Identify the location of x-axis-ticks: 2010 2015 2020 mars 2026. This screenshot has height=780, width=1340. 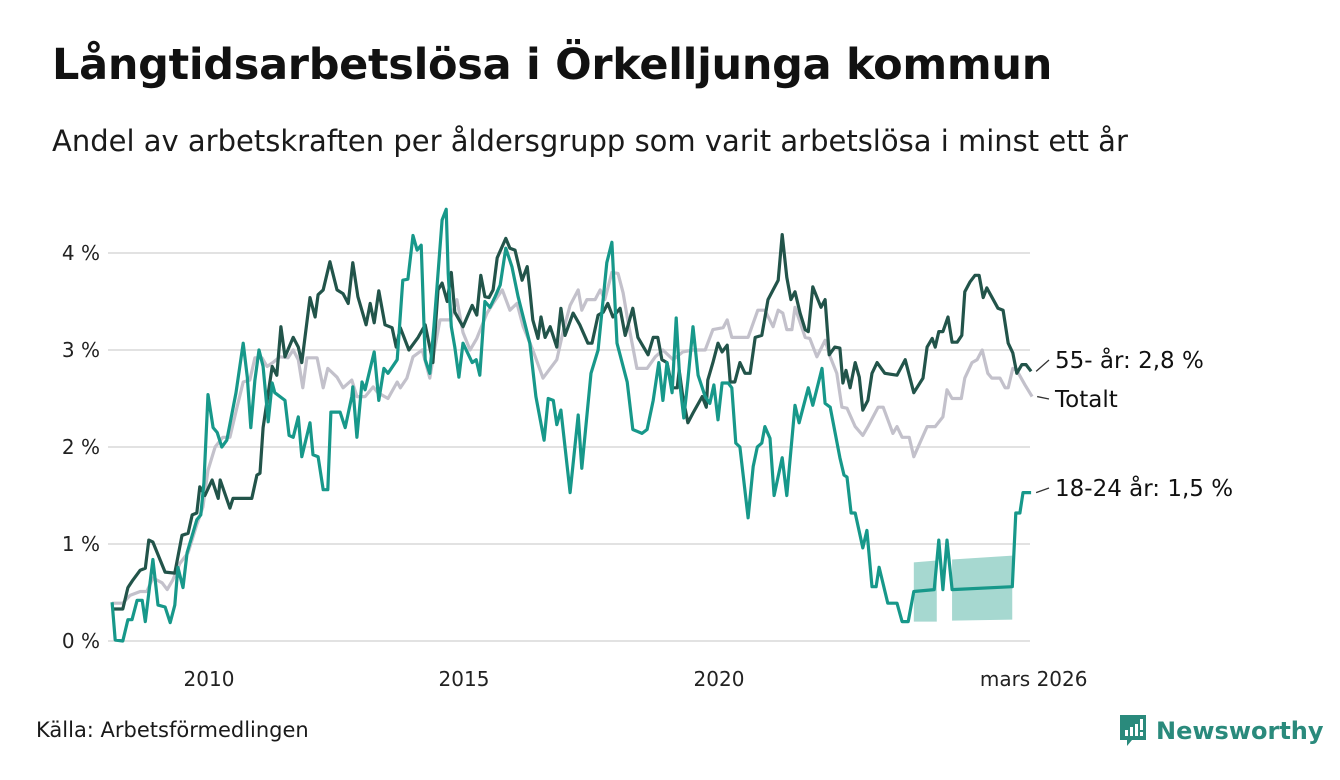
(636, 679).